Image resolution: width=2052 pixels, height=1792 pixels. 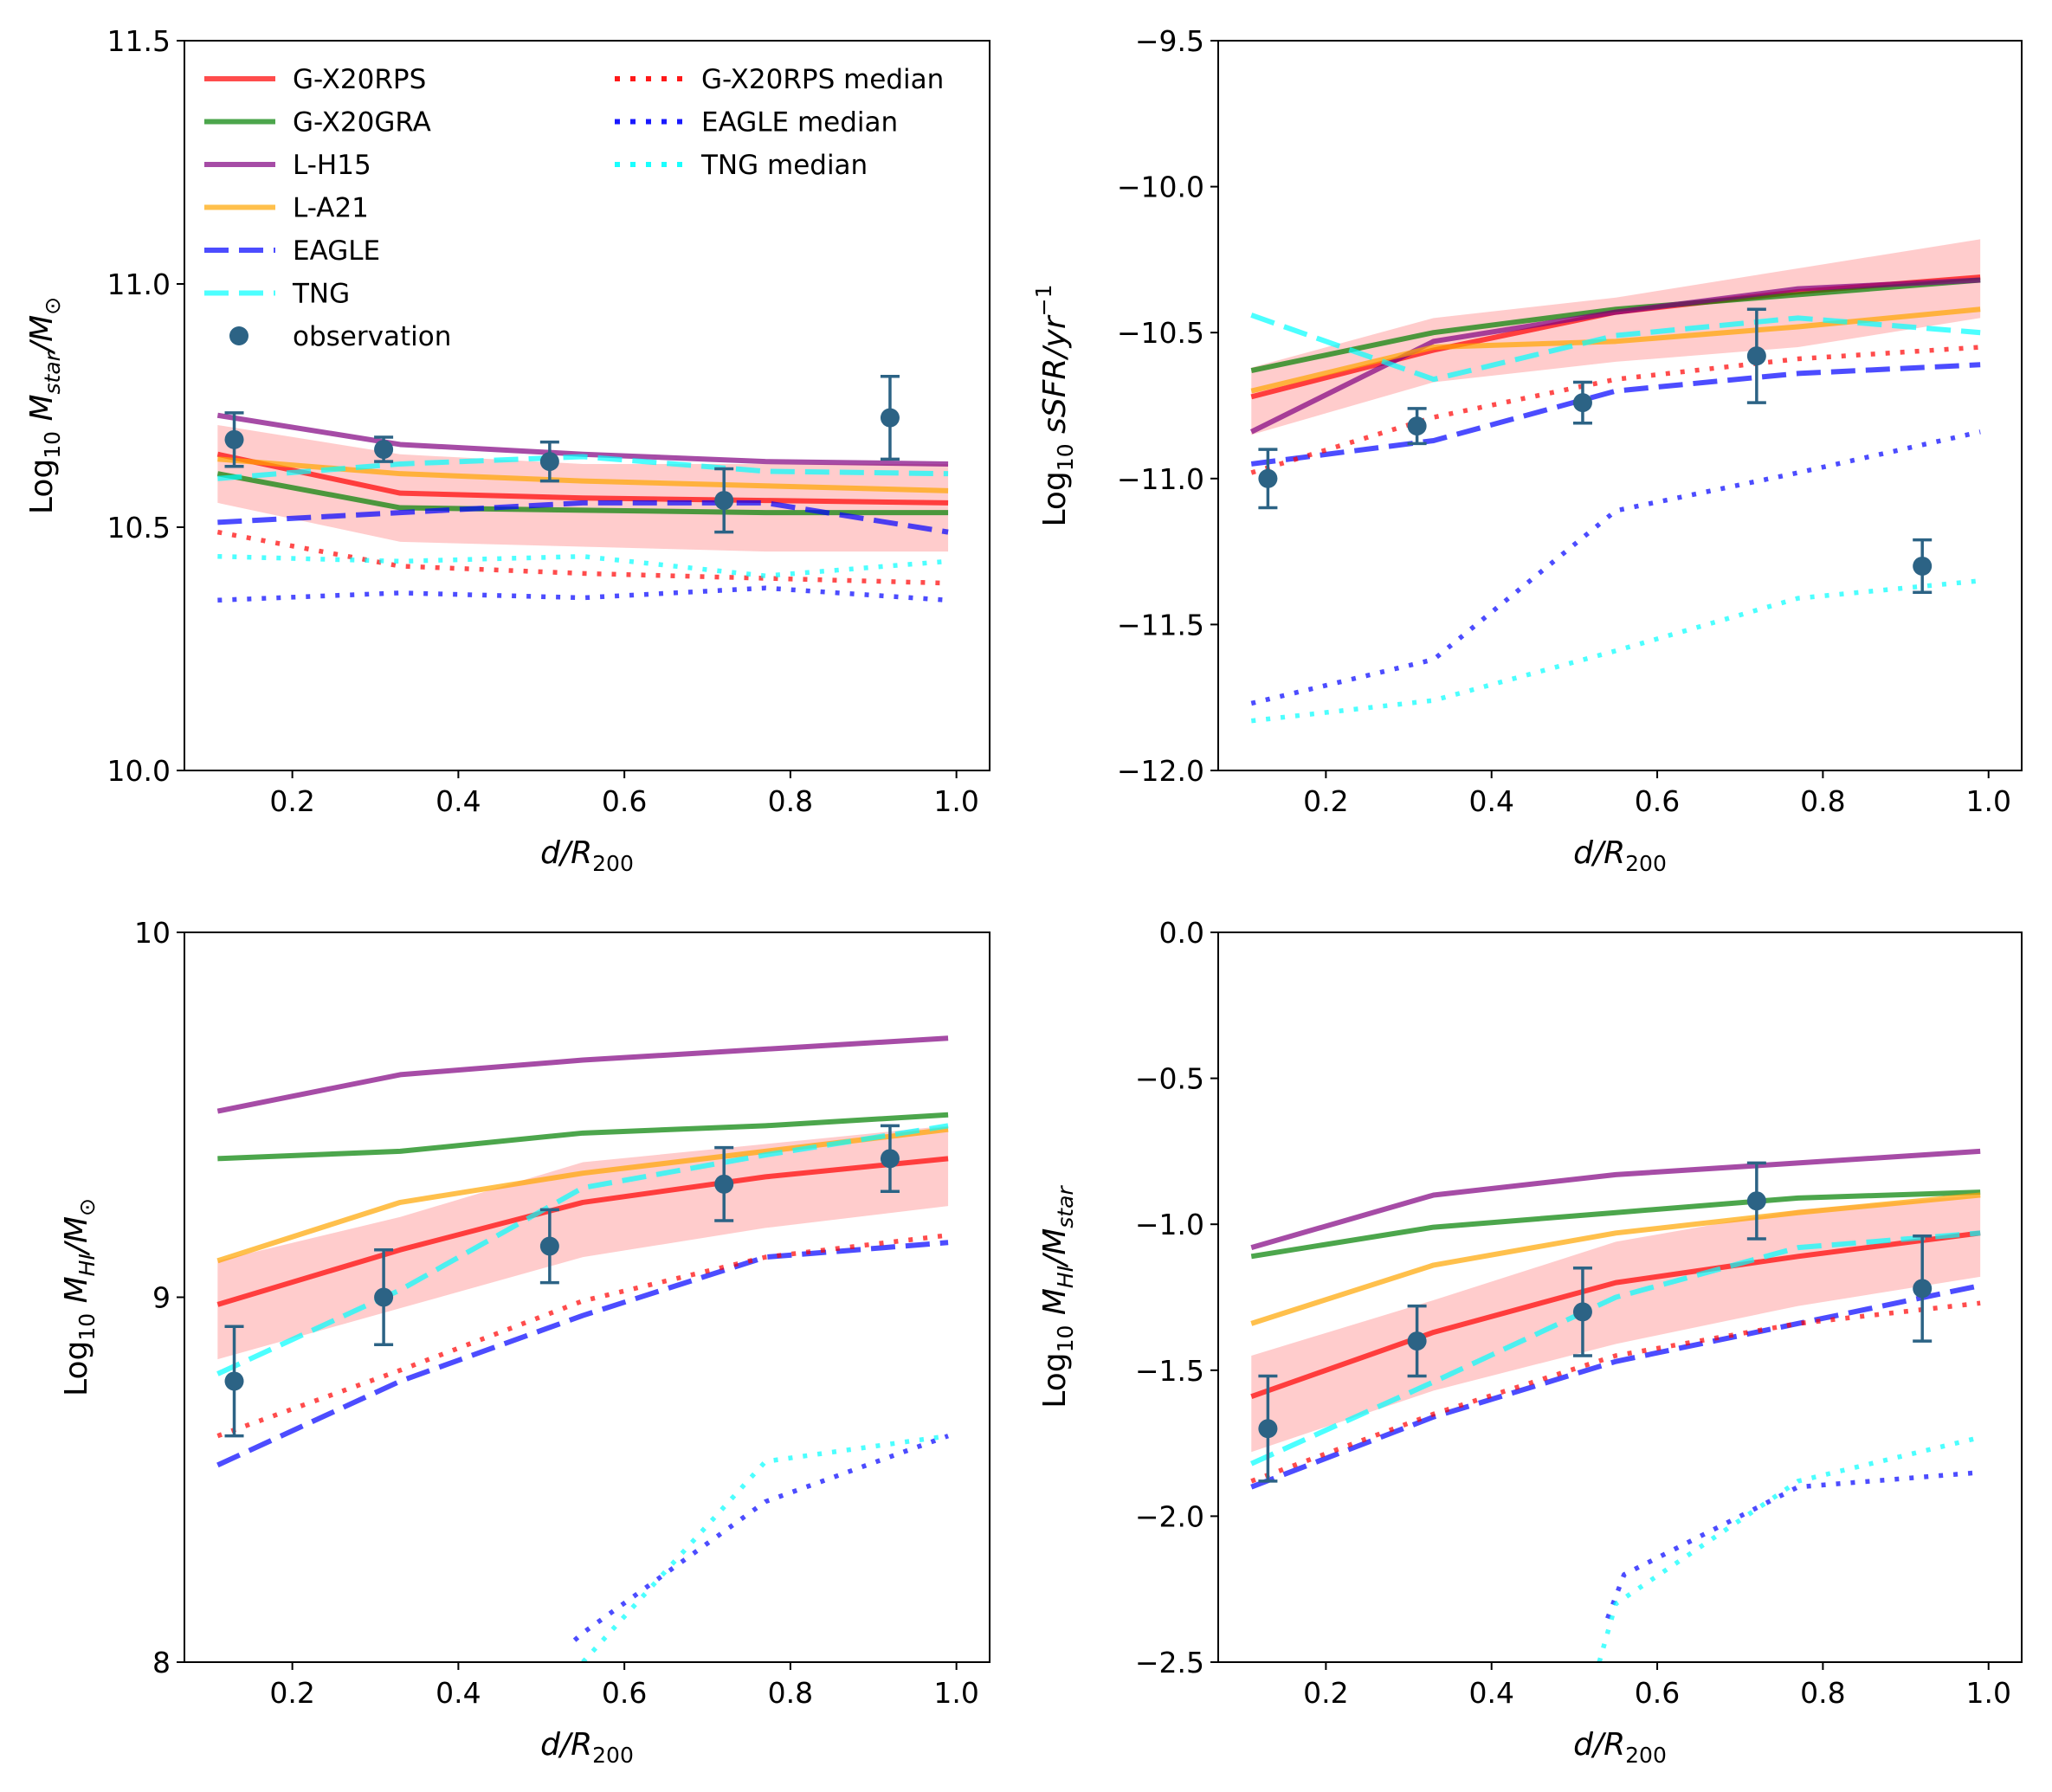 I want to click on legend-entry-observation: observation, so click(x=340, y=336).